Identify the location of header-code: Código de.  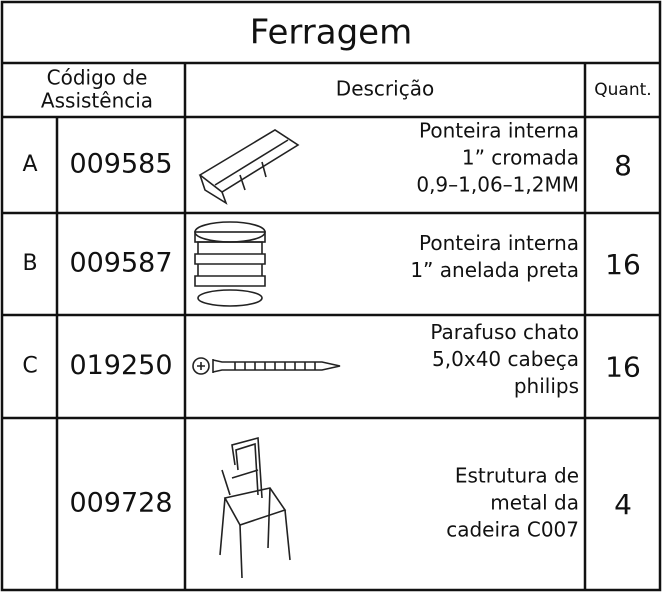
(97, 78).